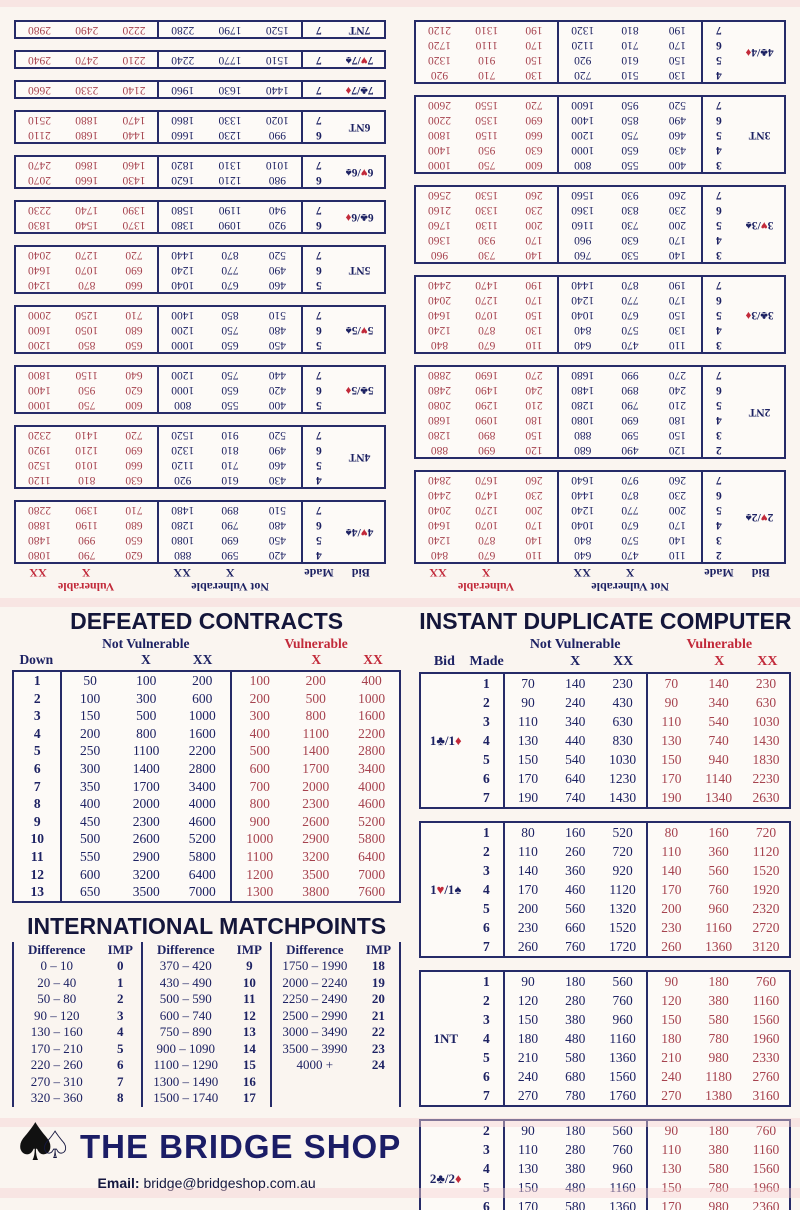 The image size is (800, 1210). Describe the element at coordinates (314, 983) in the screenshot. I see `difference-cell: 2000 – 2240` at that location.